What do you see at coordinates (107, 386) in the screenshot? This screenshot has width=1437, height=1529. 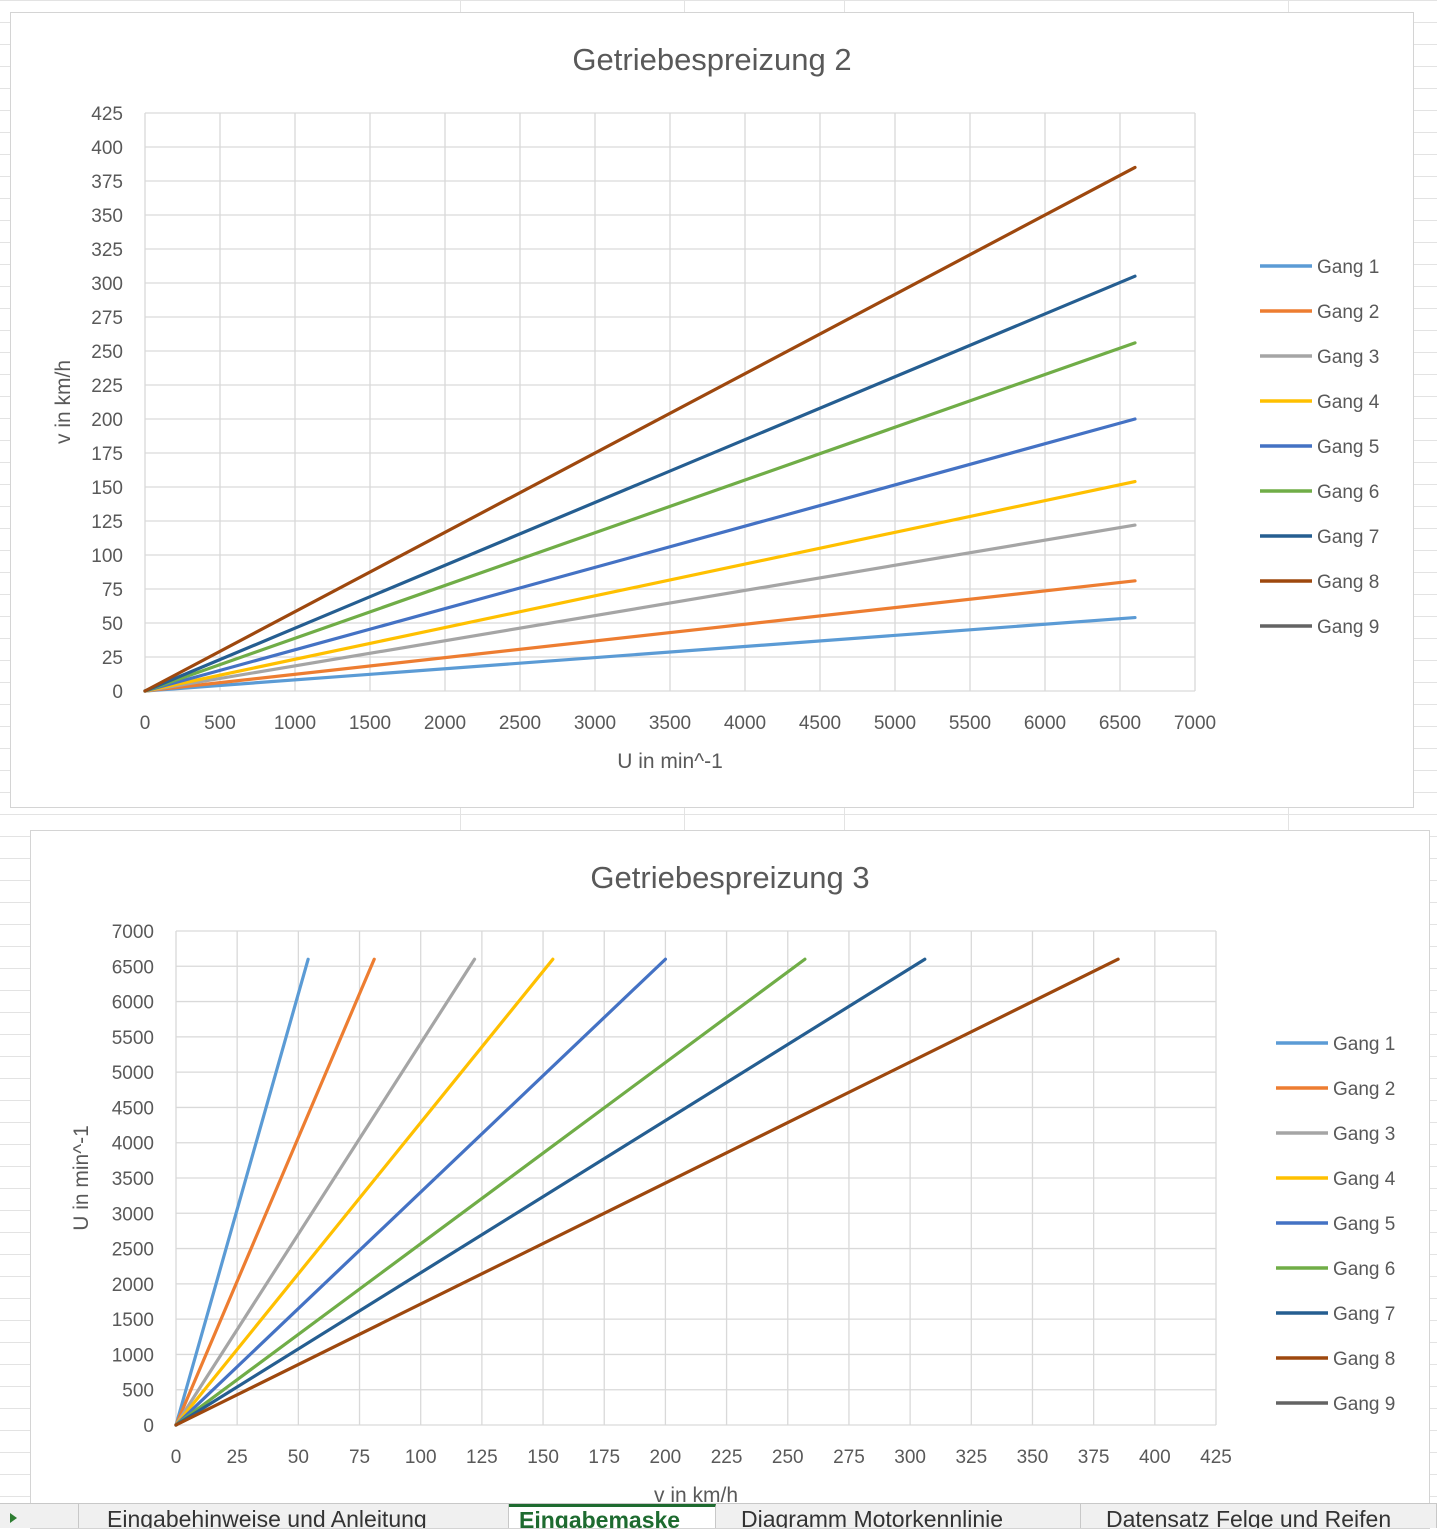 I see `y-tick-label: 225` at bounding box center [107, 386].